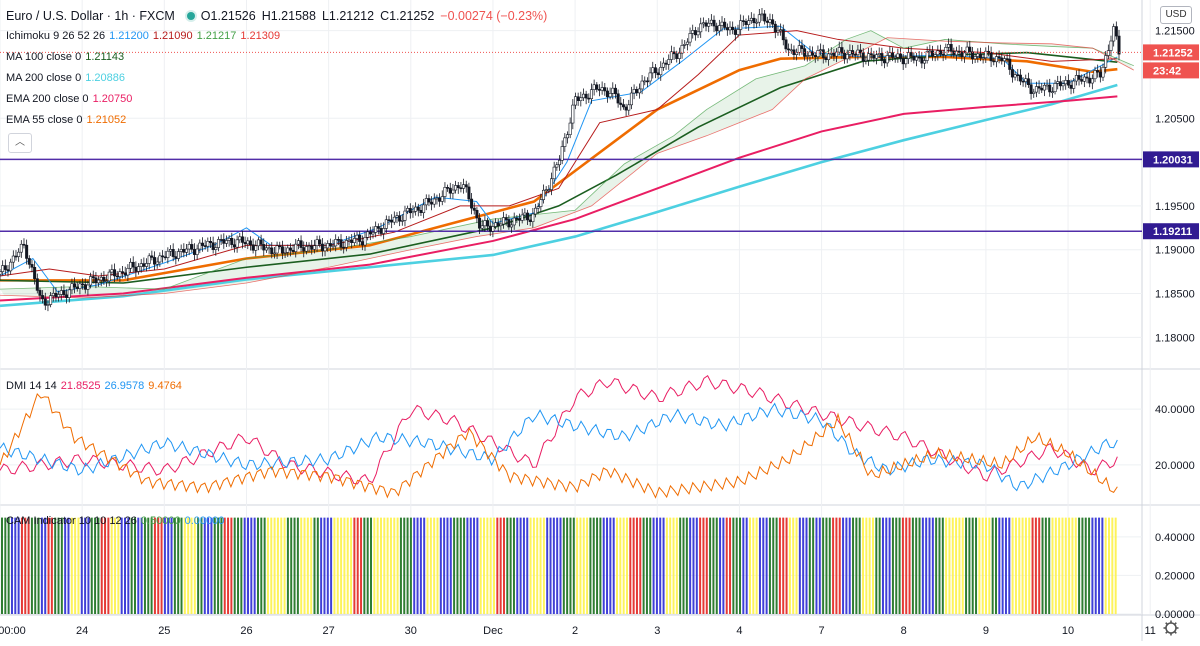 The height and width of the screenshot is (646, 1200). I want to click on collapse-legend-button: ︿, so click(20, 143).